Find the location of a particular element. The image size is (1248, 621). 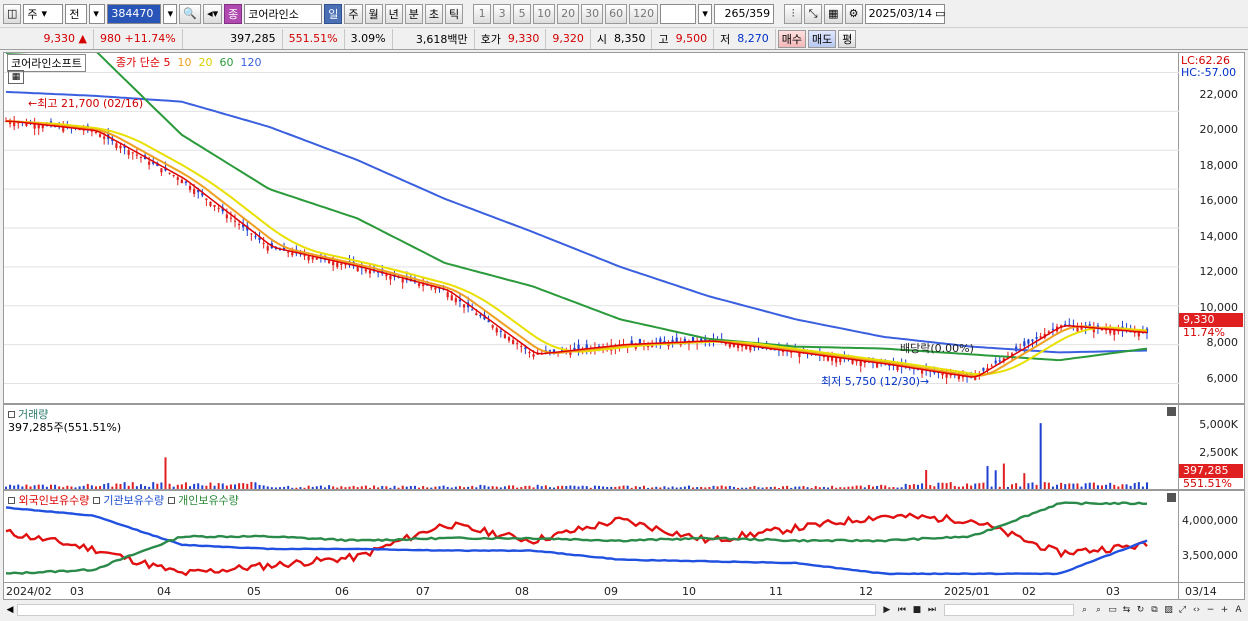

interval-120: 120 is located at coordinates (644, 13).